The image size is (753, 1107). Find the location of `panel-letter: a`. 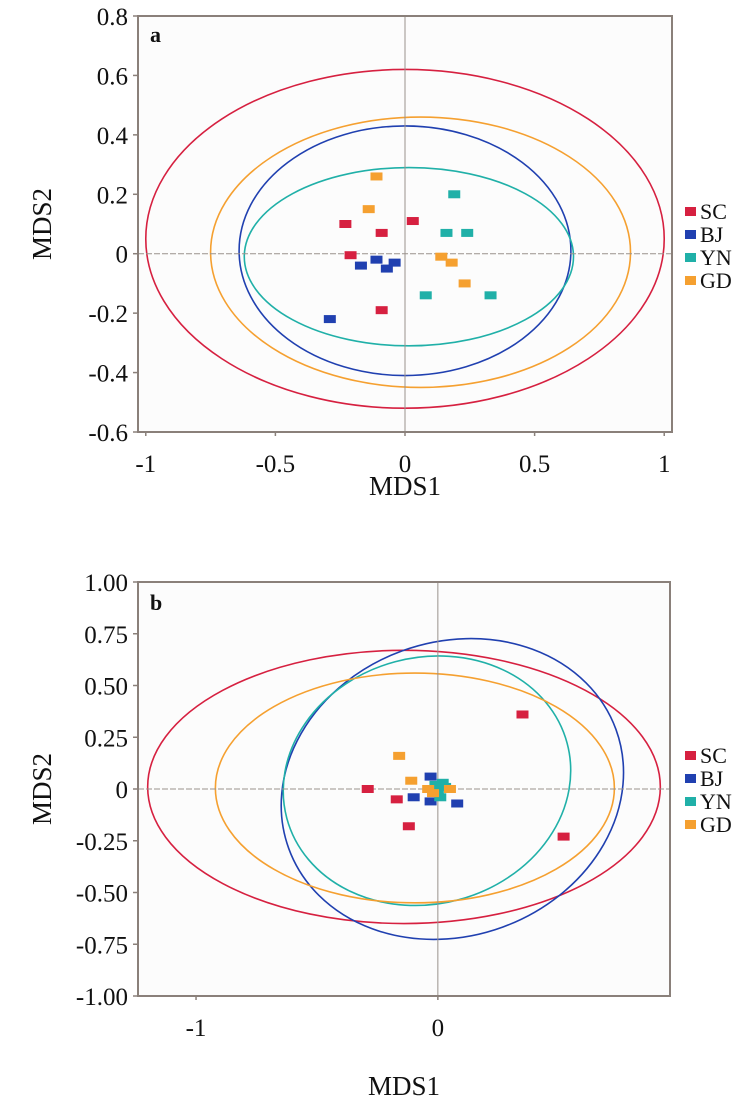

panel-letter: a is located at coordinates (155, 34).